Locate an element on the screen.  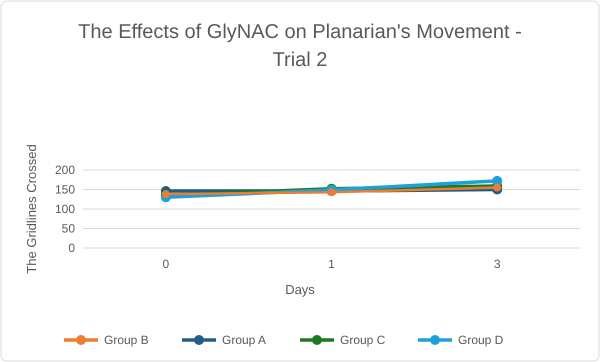
y-axis-title: The Gridlines Crossed is located at coordinates (31, 209).